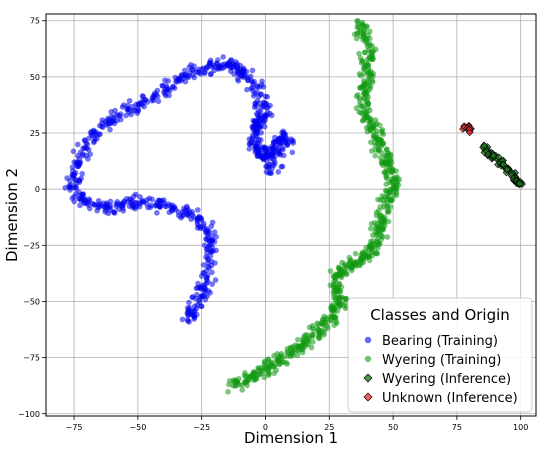 This screenshot has height=454, width=550. What do you see at coordinates (329, 427) in the screenshot?
I see `x-tick-label: 25` at bounding box center [329, 427].